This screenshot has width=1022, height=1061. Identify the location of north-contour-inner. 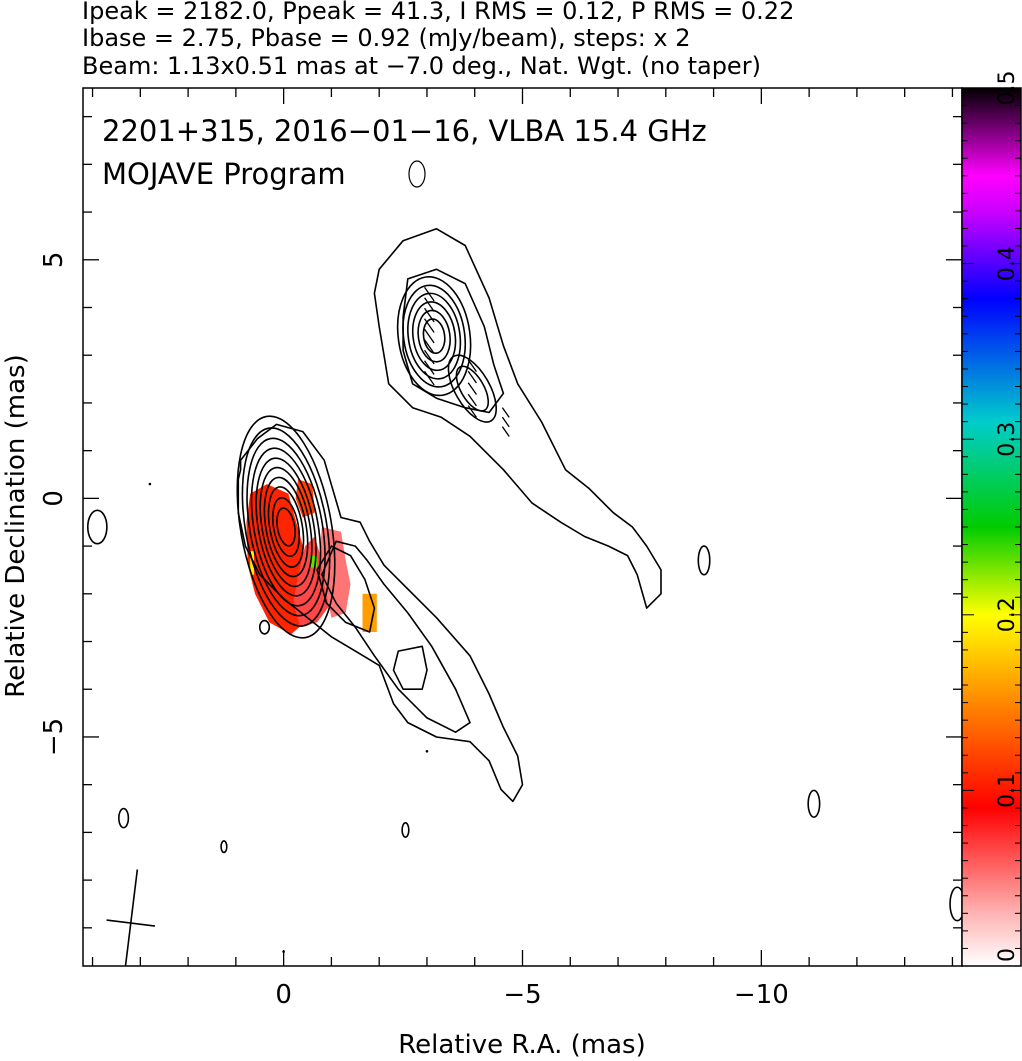
(453, 341).